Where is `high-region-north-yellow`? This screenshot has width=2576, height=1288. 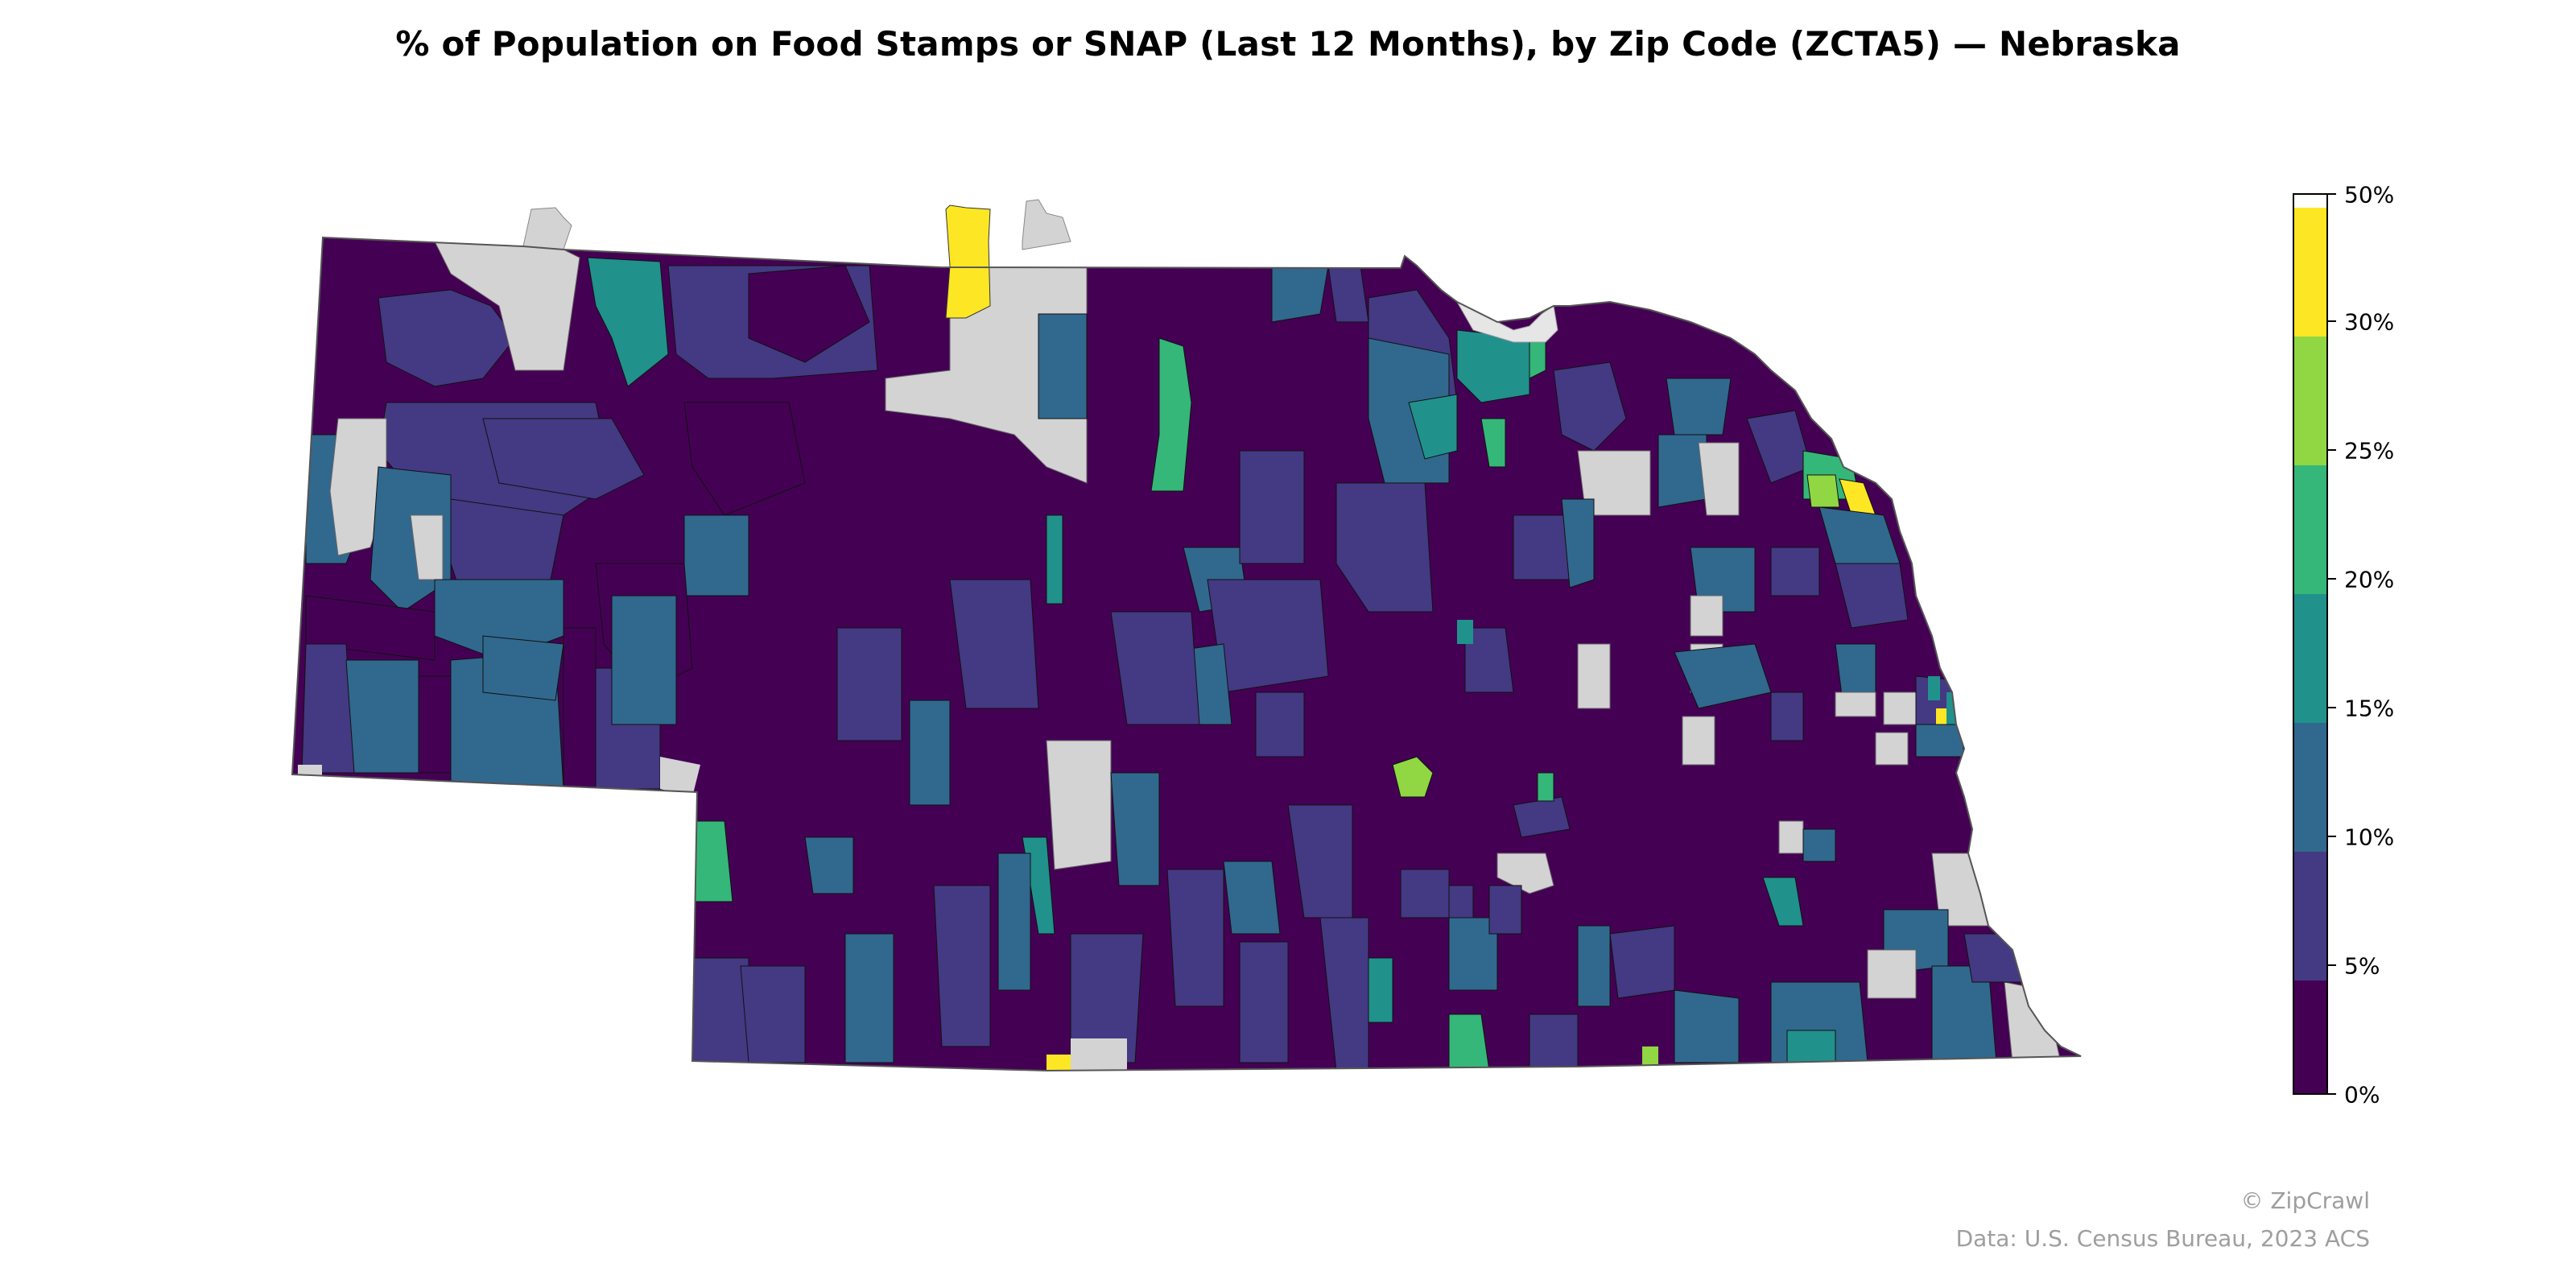 high-region-north-yellow is located at coordinates (968, 261).